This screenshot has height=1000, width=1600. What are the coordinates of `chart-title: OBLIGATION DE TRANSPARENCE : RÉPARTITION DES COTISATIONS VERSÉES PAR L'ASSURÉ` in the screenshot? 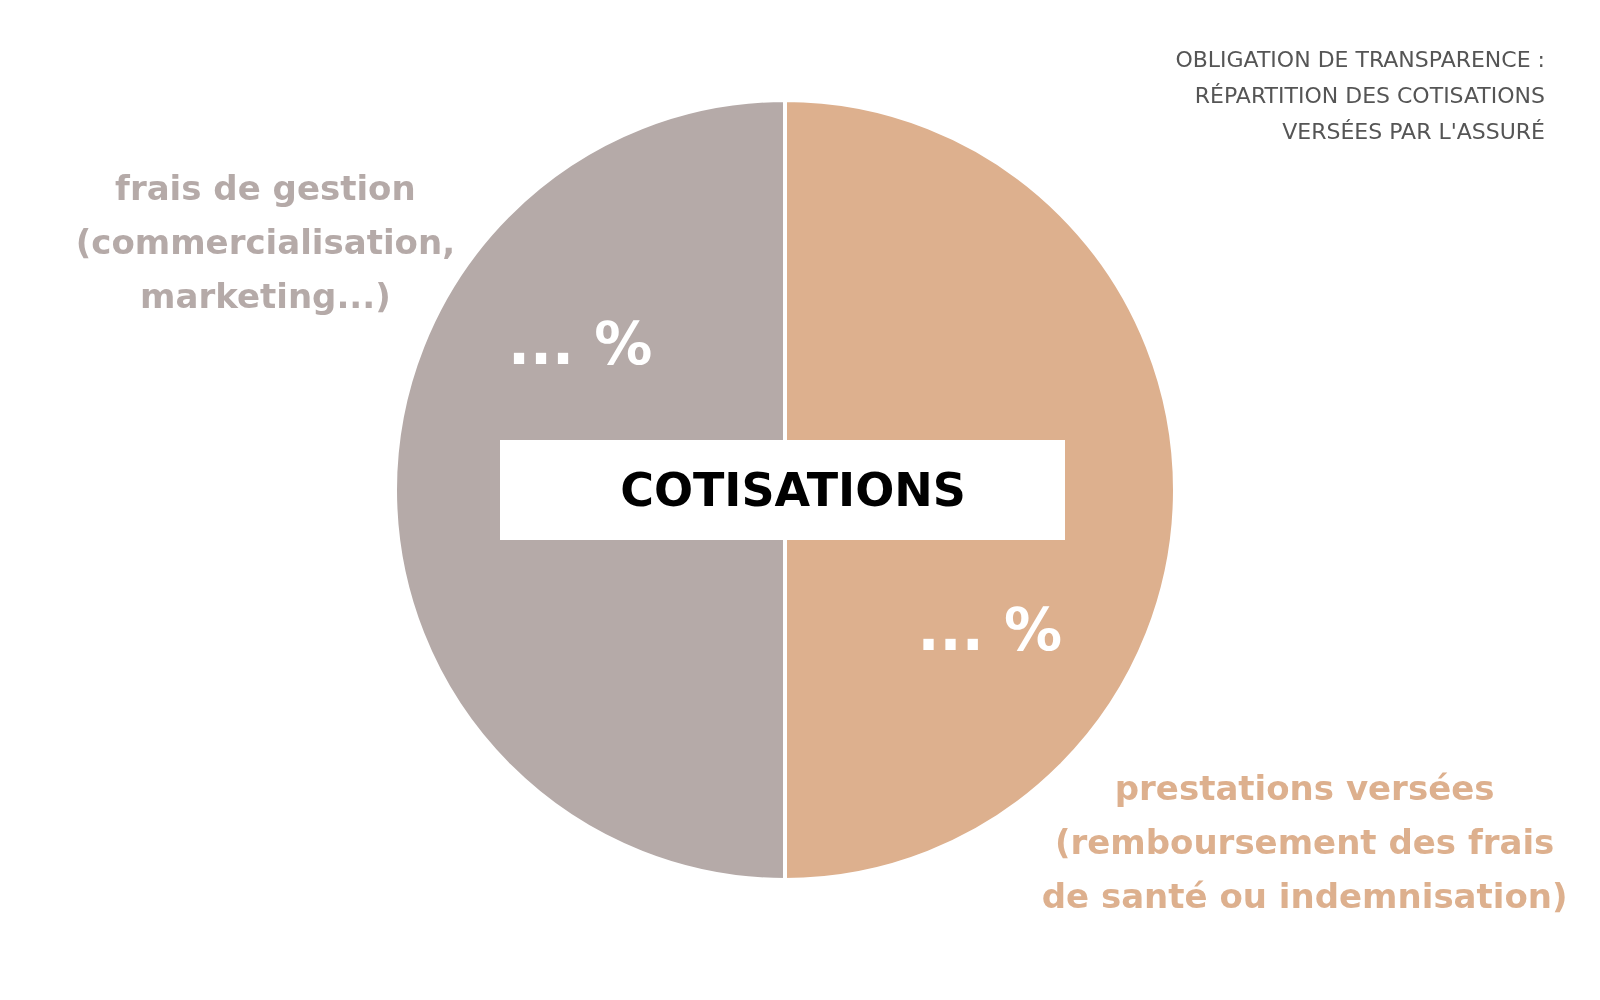 It's located at (1360, 95).